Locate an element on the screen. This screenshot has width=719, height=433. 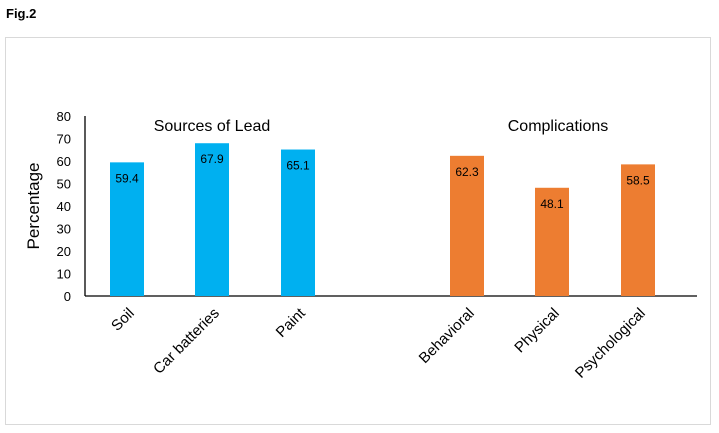
x-tick-label: Behavioral is located at coordinates (447, 336).